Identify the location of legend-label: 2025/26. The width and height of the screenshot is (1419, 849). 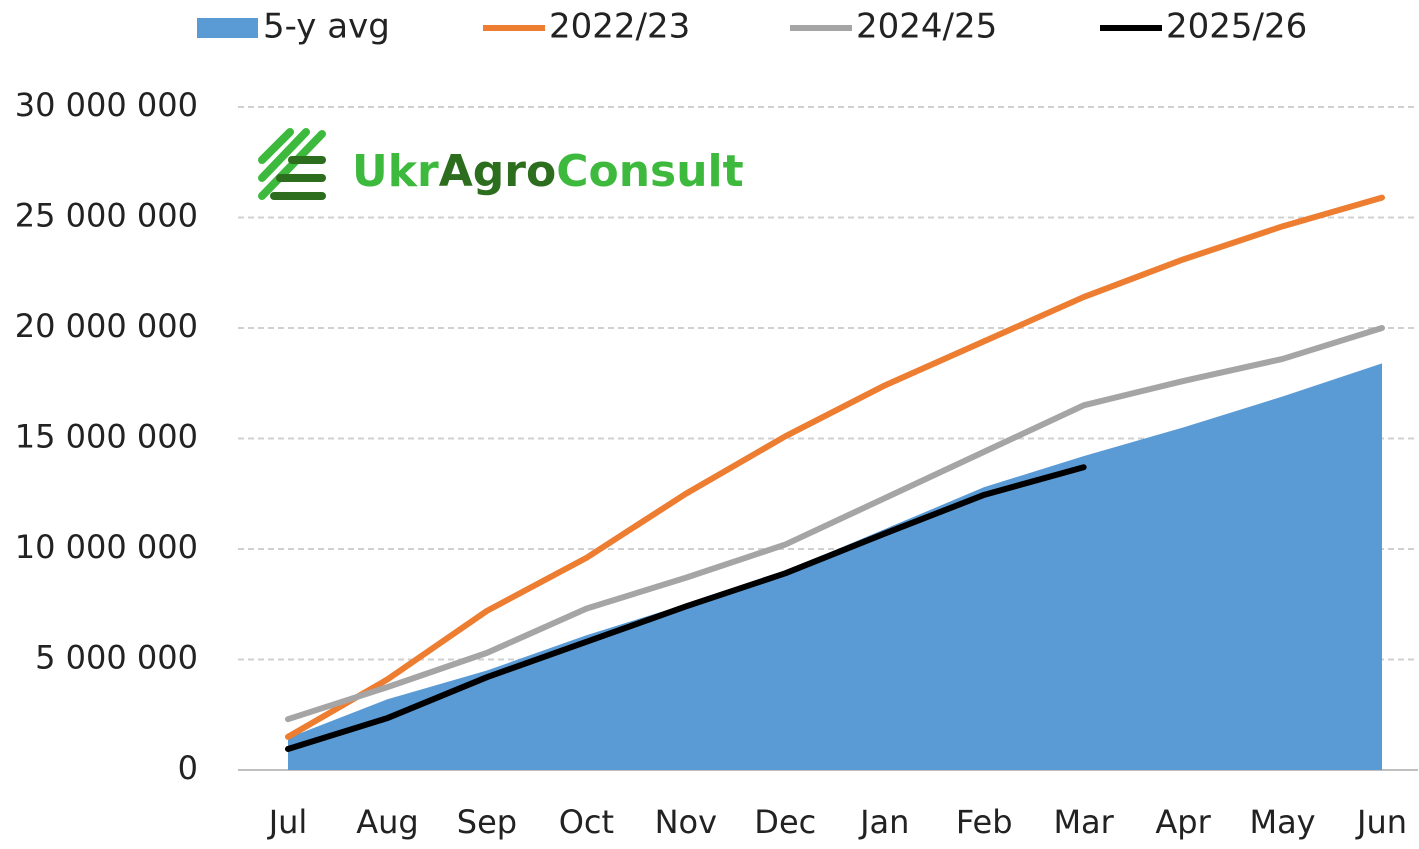
(1236, 27).